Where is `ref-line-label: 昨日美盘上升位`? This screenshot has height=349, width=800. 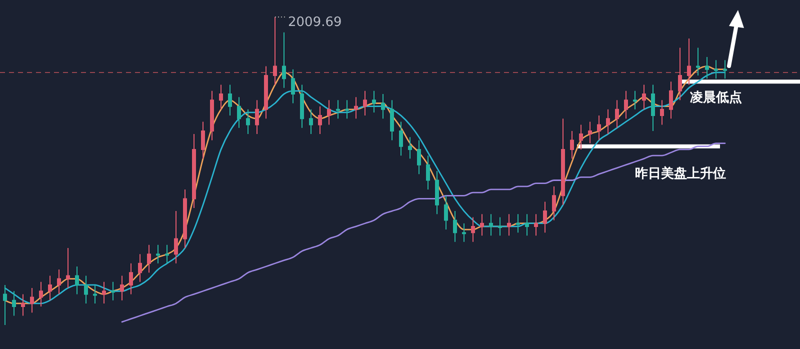 ref-line-label: 昨日美盘上升位 is located at coordinates (680, 173).